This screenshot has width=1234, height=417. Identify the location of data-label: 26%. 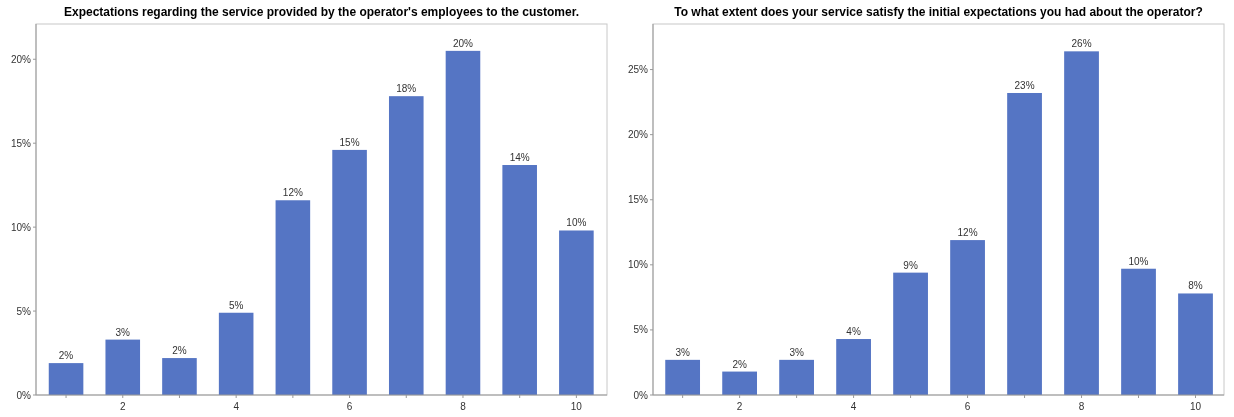
(1081, 44).